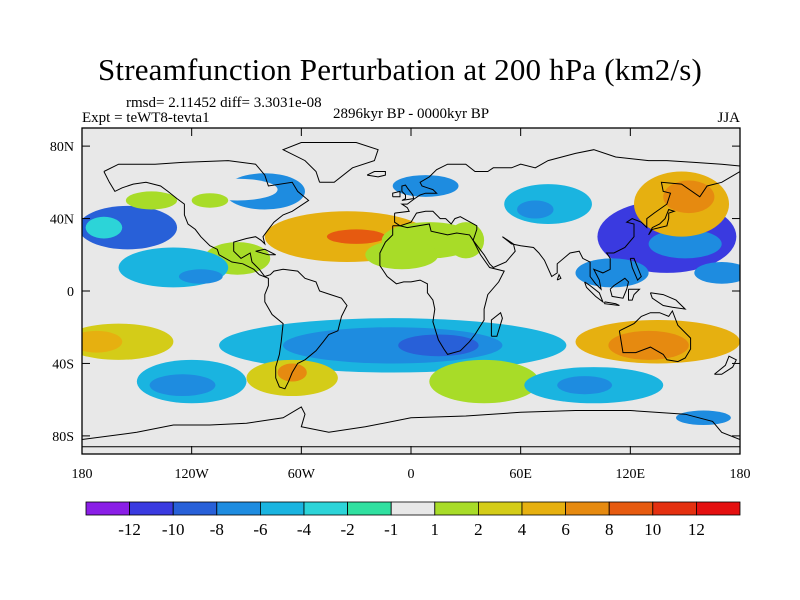 The width and height of the screenshot is (800, 600). I want to click on colorbar-label: 1, so click(435, 529).